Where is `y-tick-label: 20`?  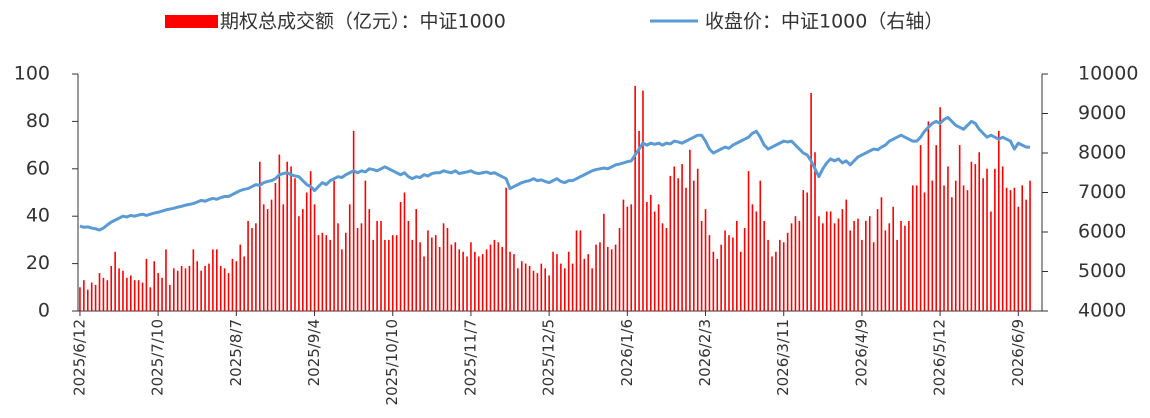
y-tick-label: 20 is located at coordinates (38, 263).